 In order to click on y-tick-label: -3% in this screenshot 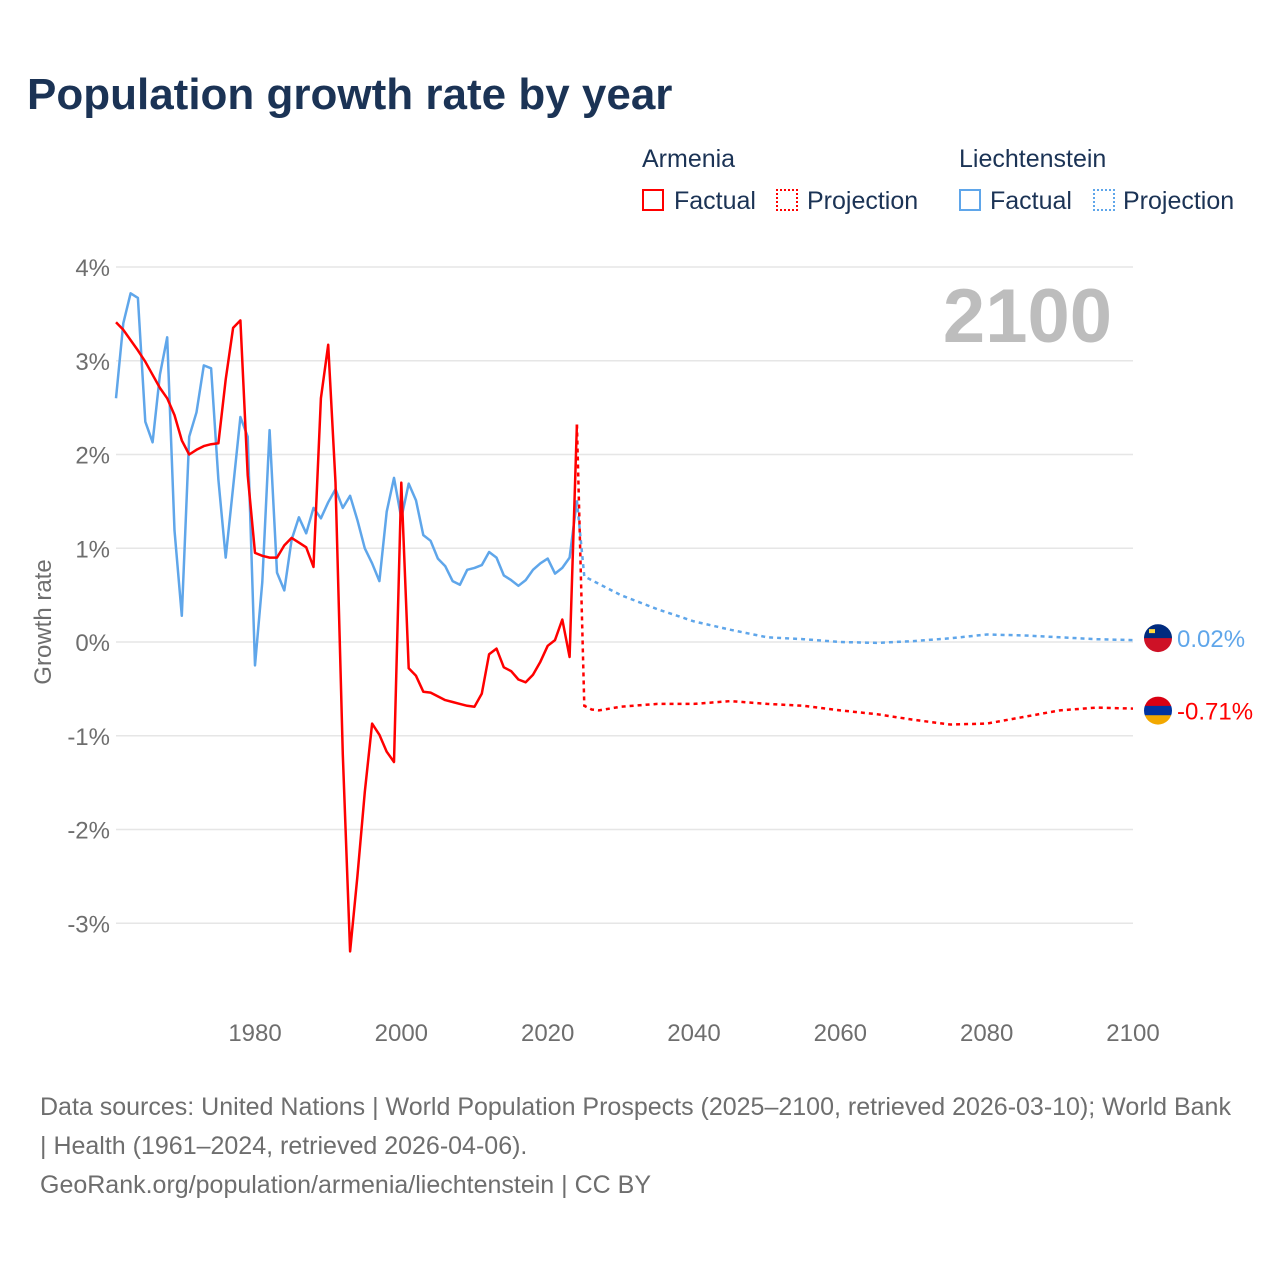, I will do `click(88, 924)`.